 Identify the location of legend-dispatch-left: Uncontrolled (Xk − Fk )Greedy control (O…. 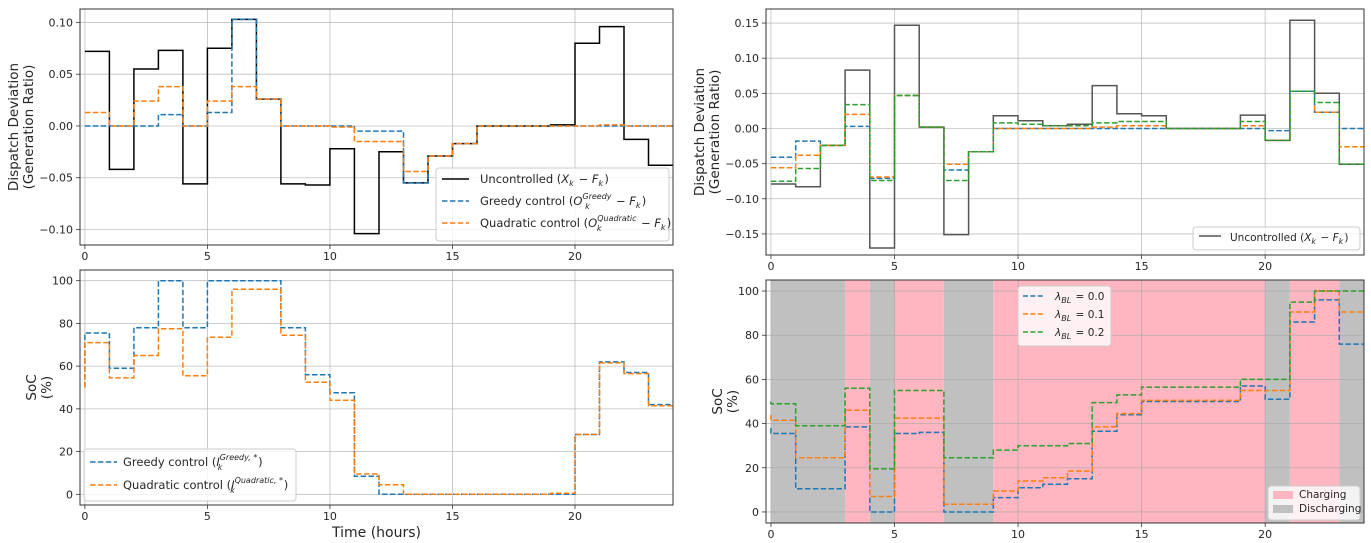
(553, 204).